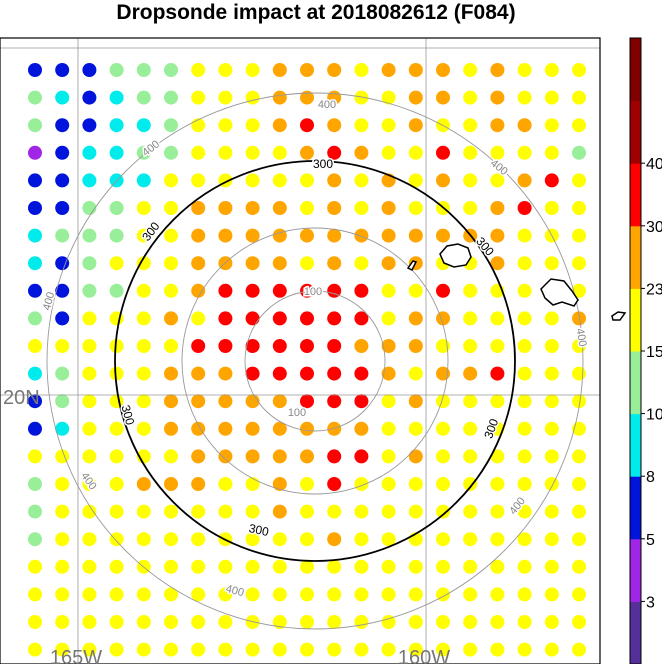 Image resolution: width=662 pixels, height=664 pixels. I want to click on map-title: Dropsonde impact at 2018082612 (F084), so click(316, 12).